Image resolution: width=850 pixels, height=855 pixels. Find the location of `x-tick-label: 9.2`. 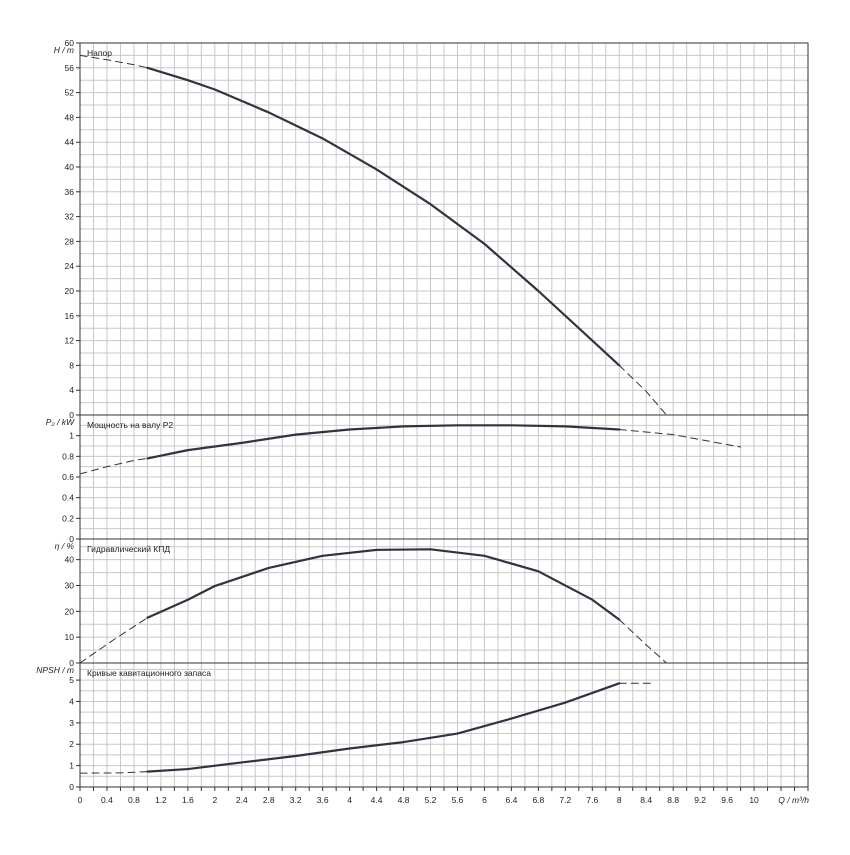

x-tick-label: 9.2 is located at coordinates (700, 800).